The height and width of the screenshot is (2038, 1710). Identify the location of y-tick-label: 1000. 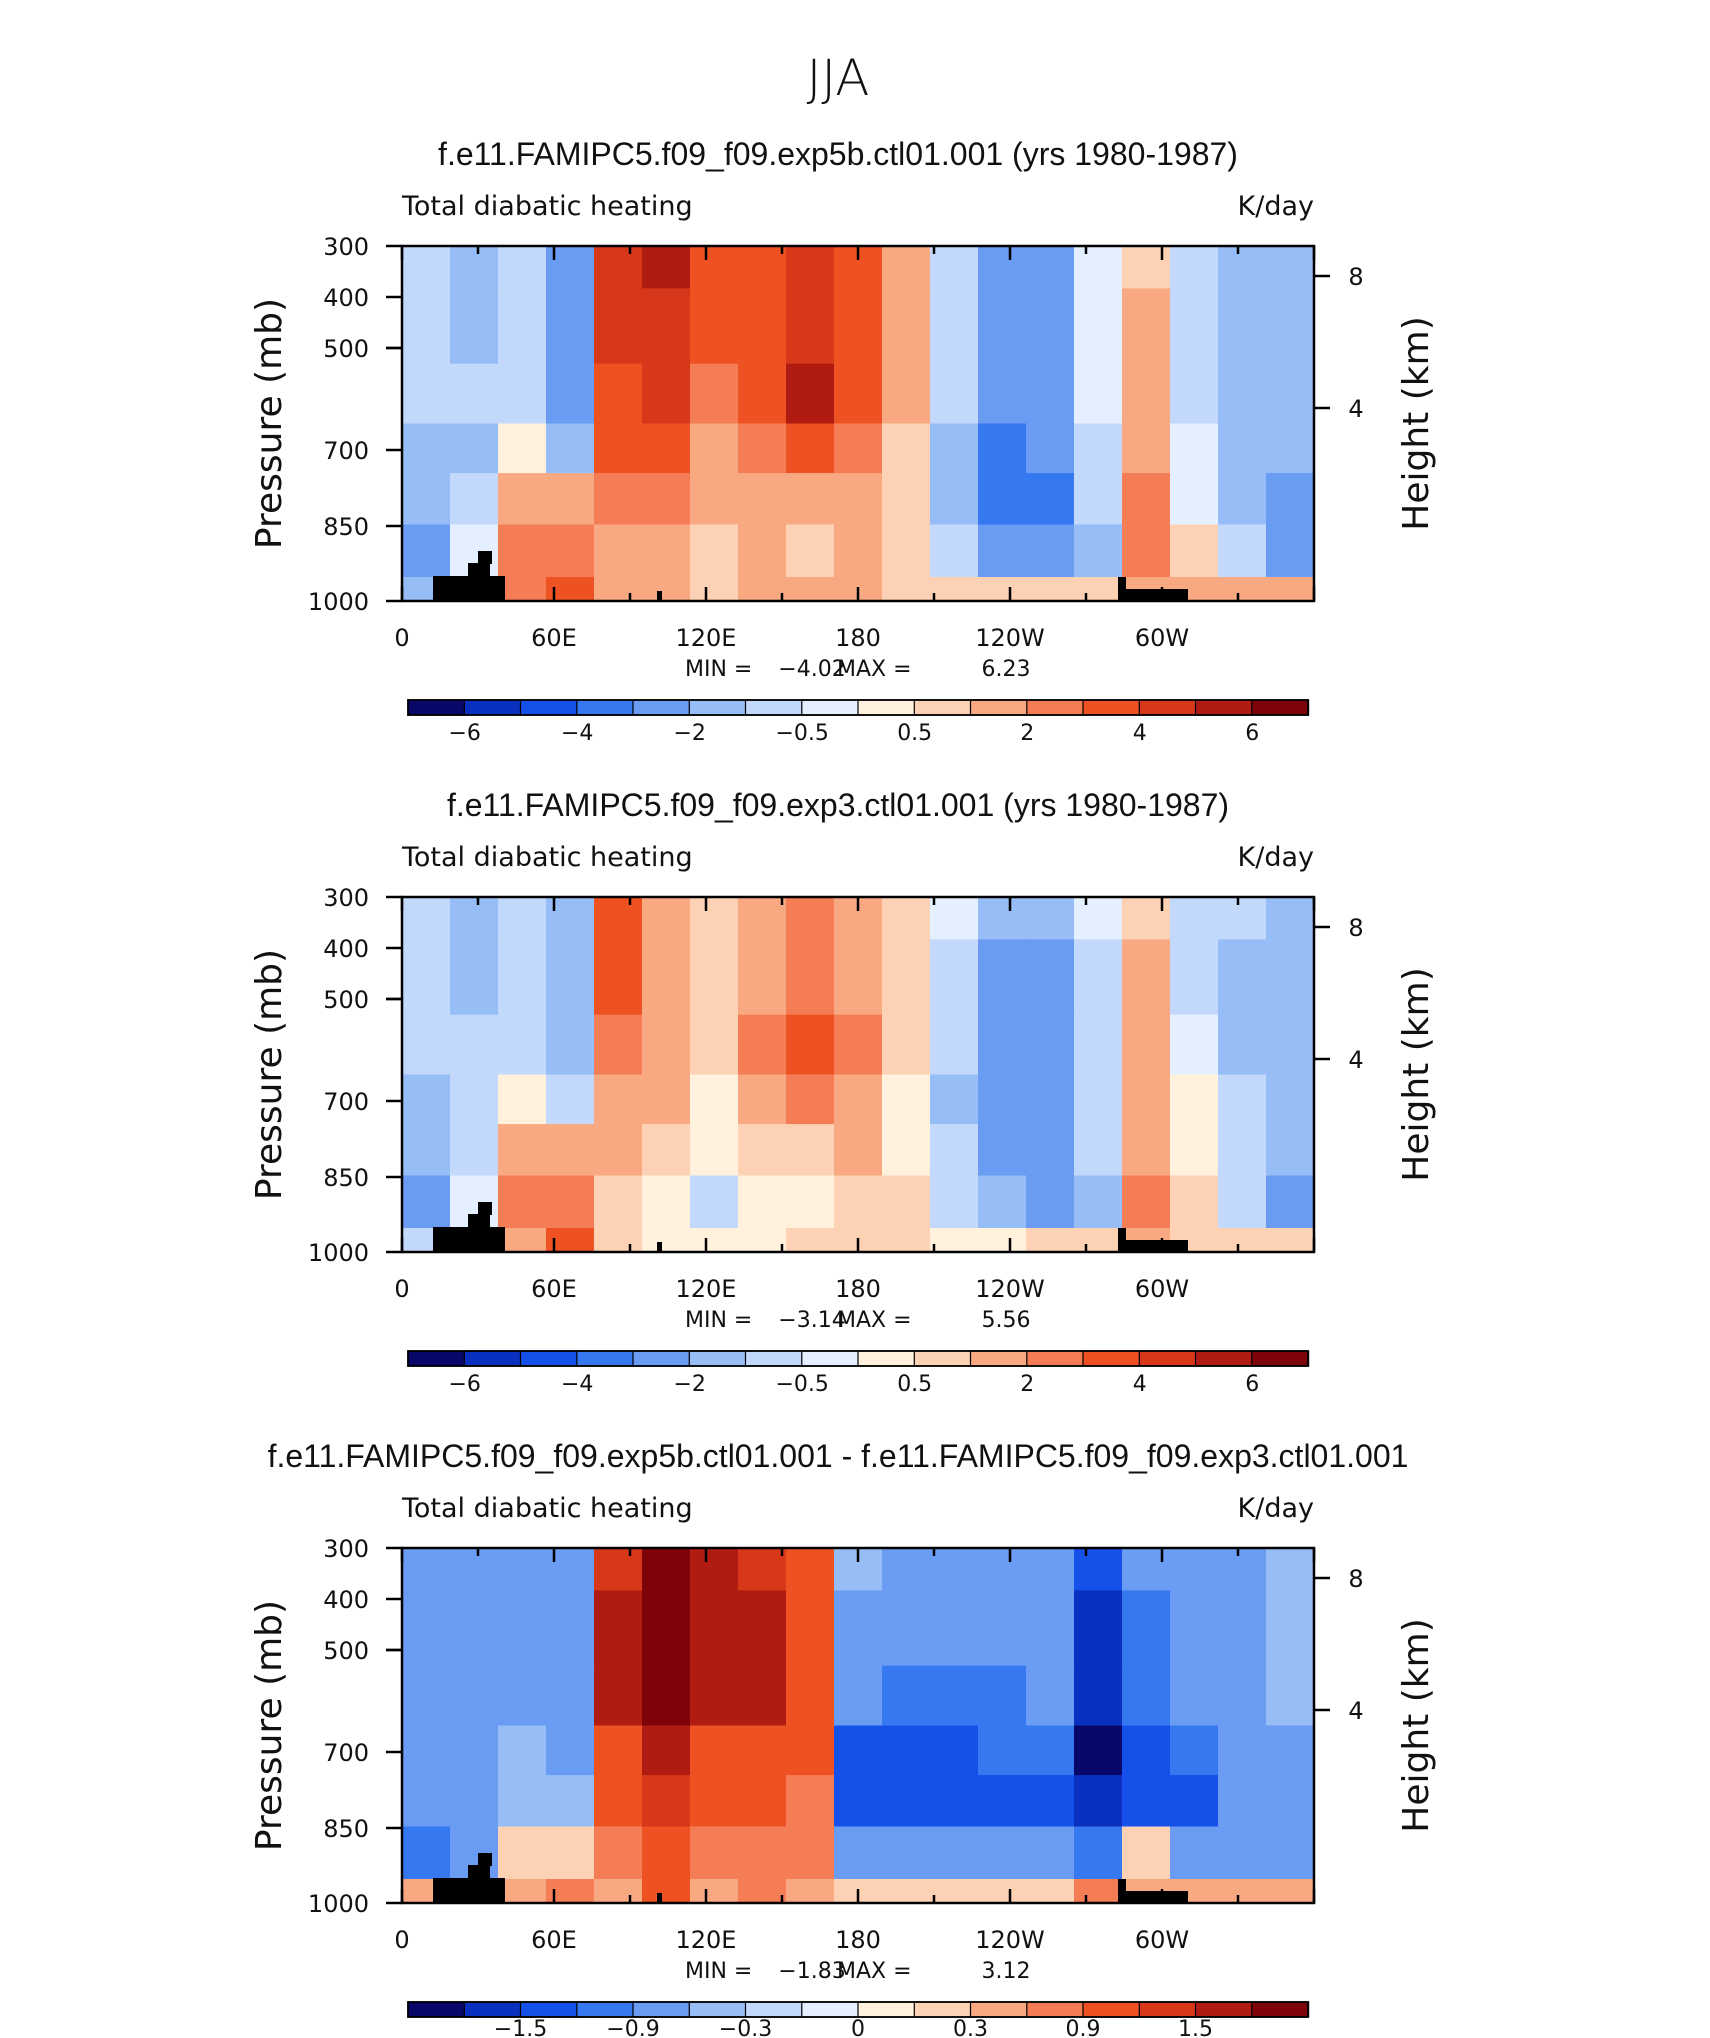
(338, 1904).